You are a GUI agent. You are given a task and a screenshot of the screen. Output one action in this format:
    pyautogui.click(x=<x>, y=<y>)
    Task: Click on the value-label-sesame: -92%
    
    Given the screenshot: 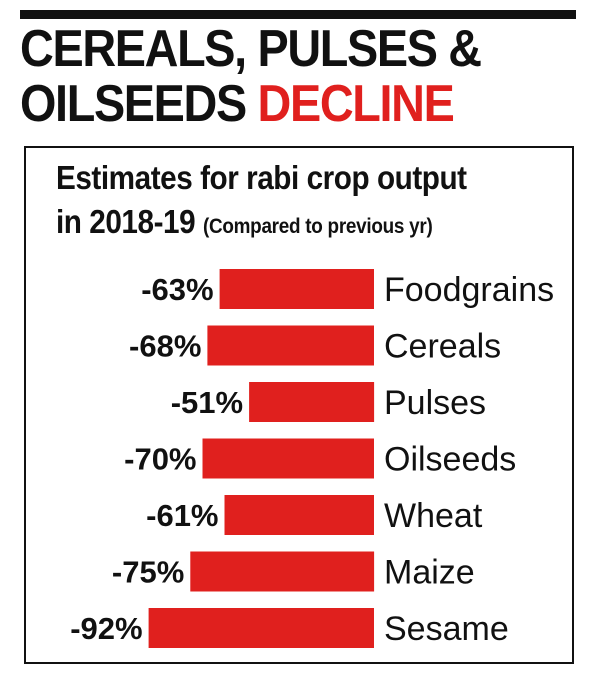 What is the action you would take?
    pyautogui.click(x=106, y=628)
    